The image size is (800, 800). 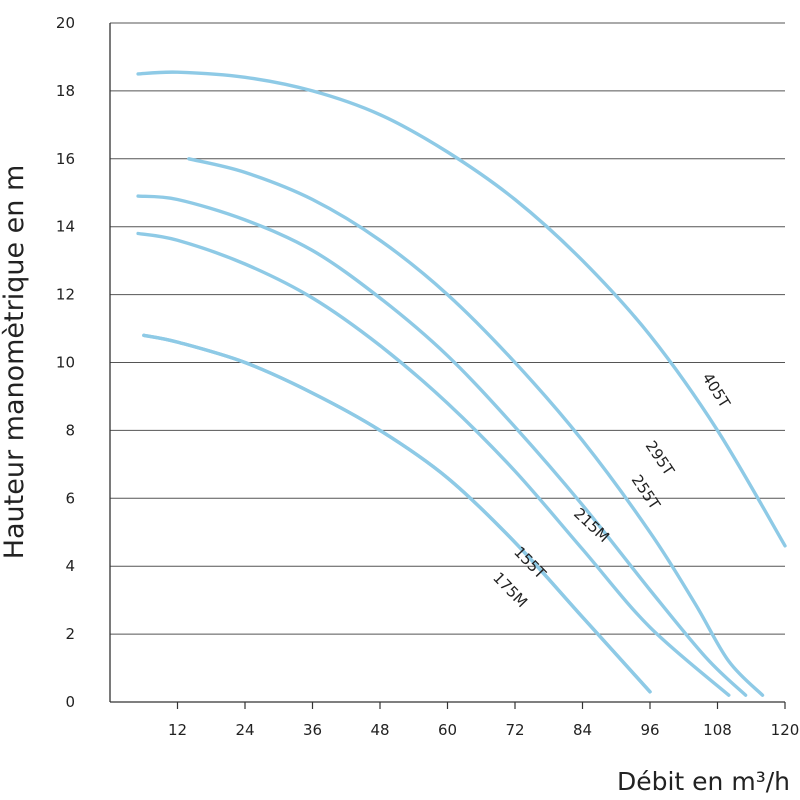 What do you see at coordinates (65, 23) in the screenshot?
I see `y-tick-label-20: 20` at bounding box center [65, 23].